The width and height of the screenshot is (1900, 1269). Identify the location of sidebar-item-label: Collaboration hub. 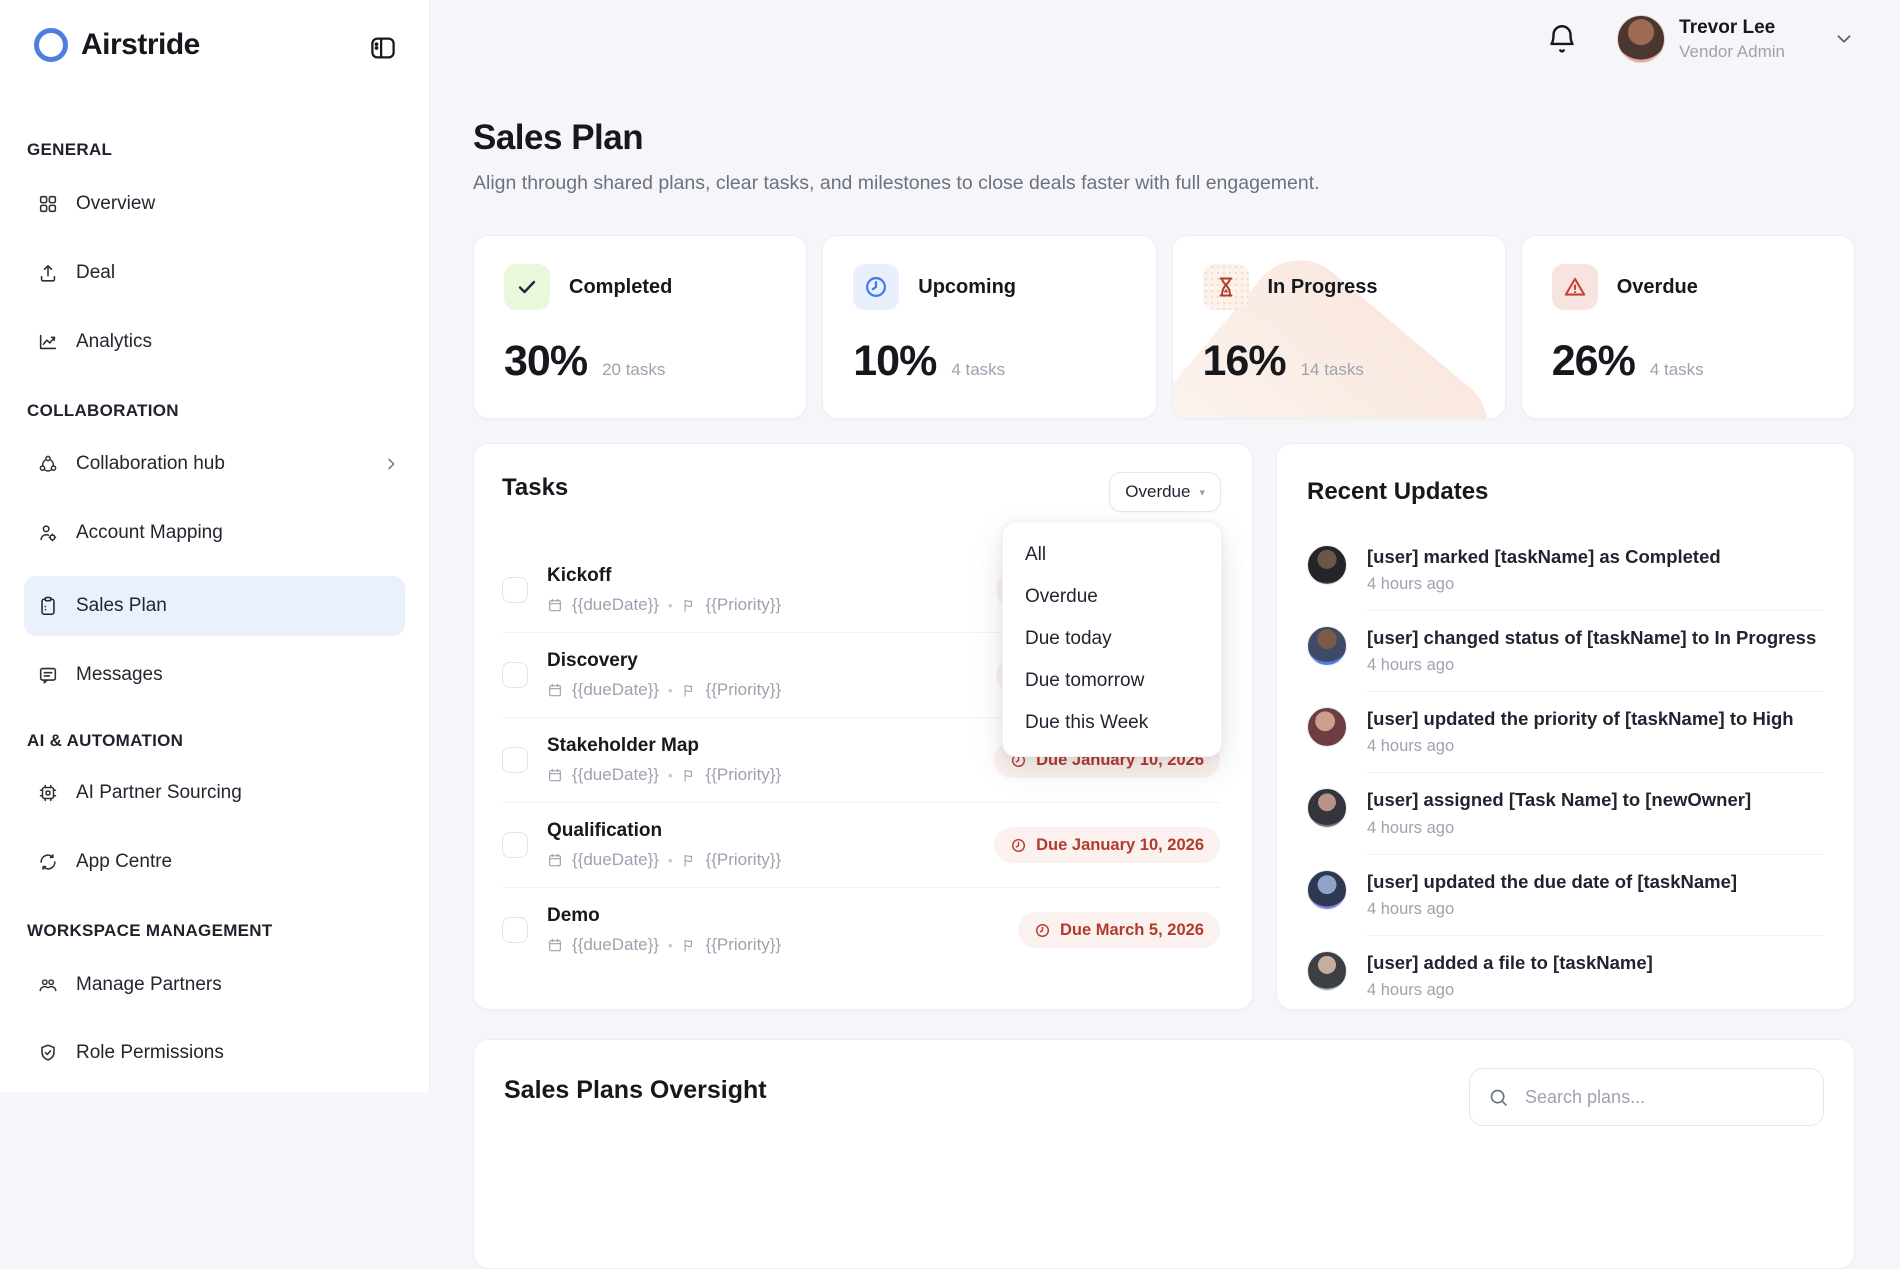
(150, 463).